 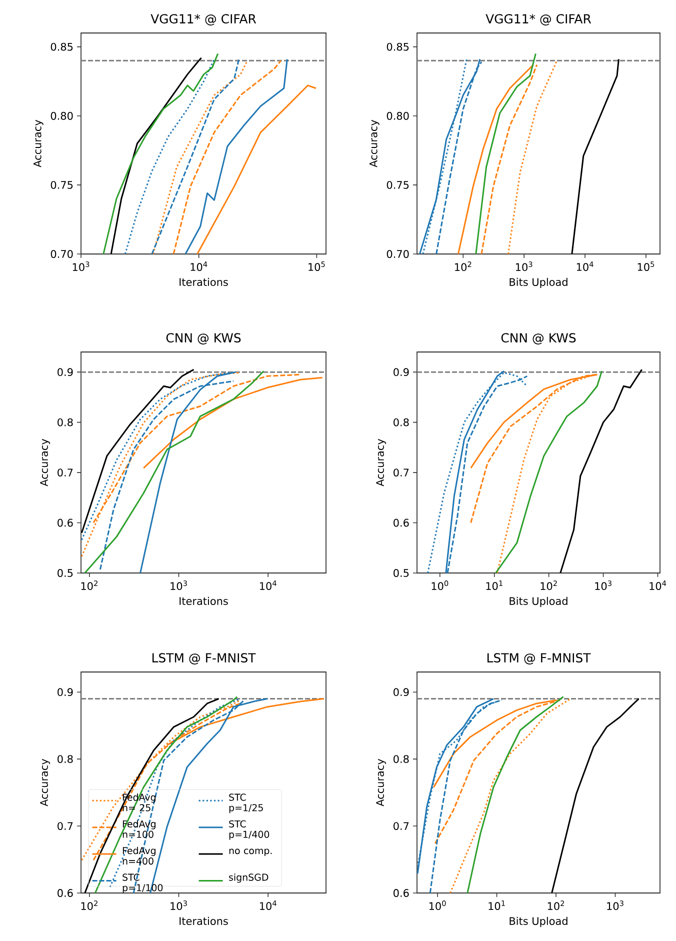 I want to click on legend-label: no comp., so click(x=250, y=852).